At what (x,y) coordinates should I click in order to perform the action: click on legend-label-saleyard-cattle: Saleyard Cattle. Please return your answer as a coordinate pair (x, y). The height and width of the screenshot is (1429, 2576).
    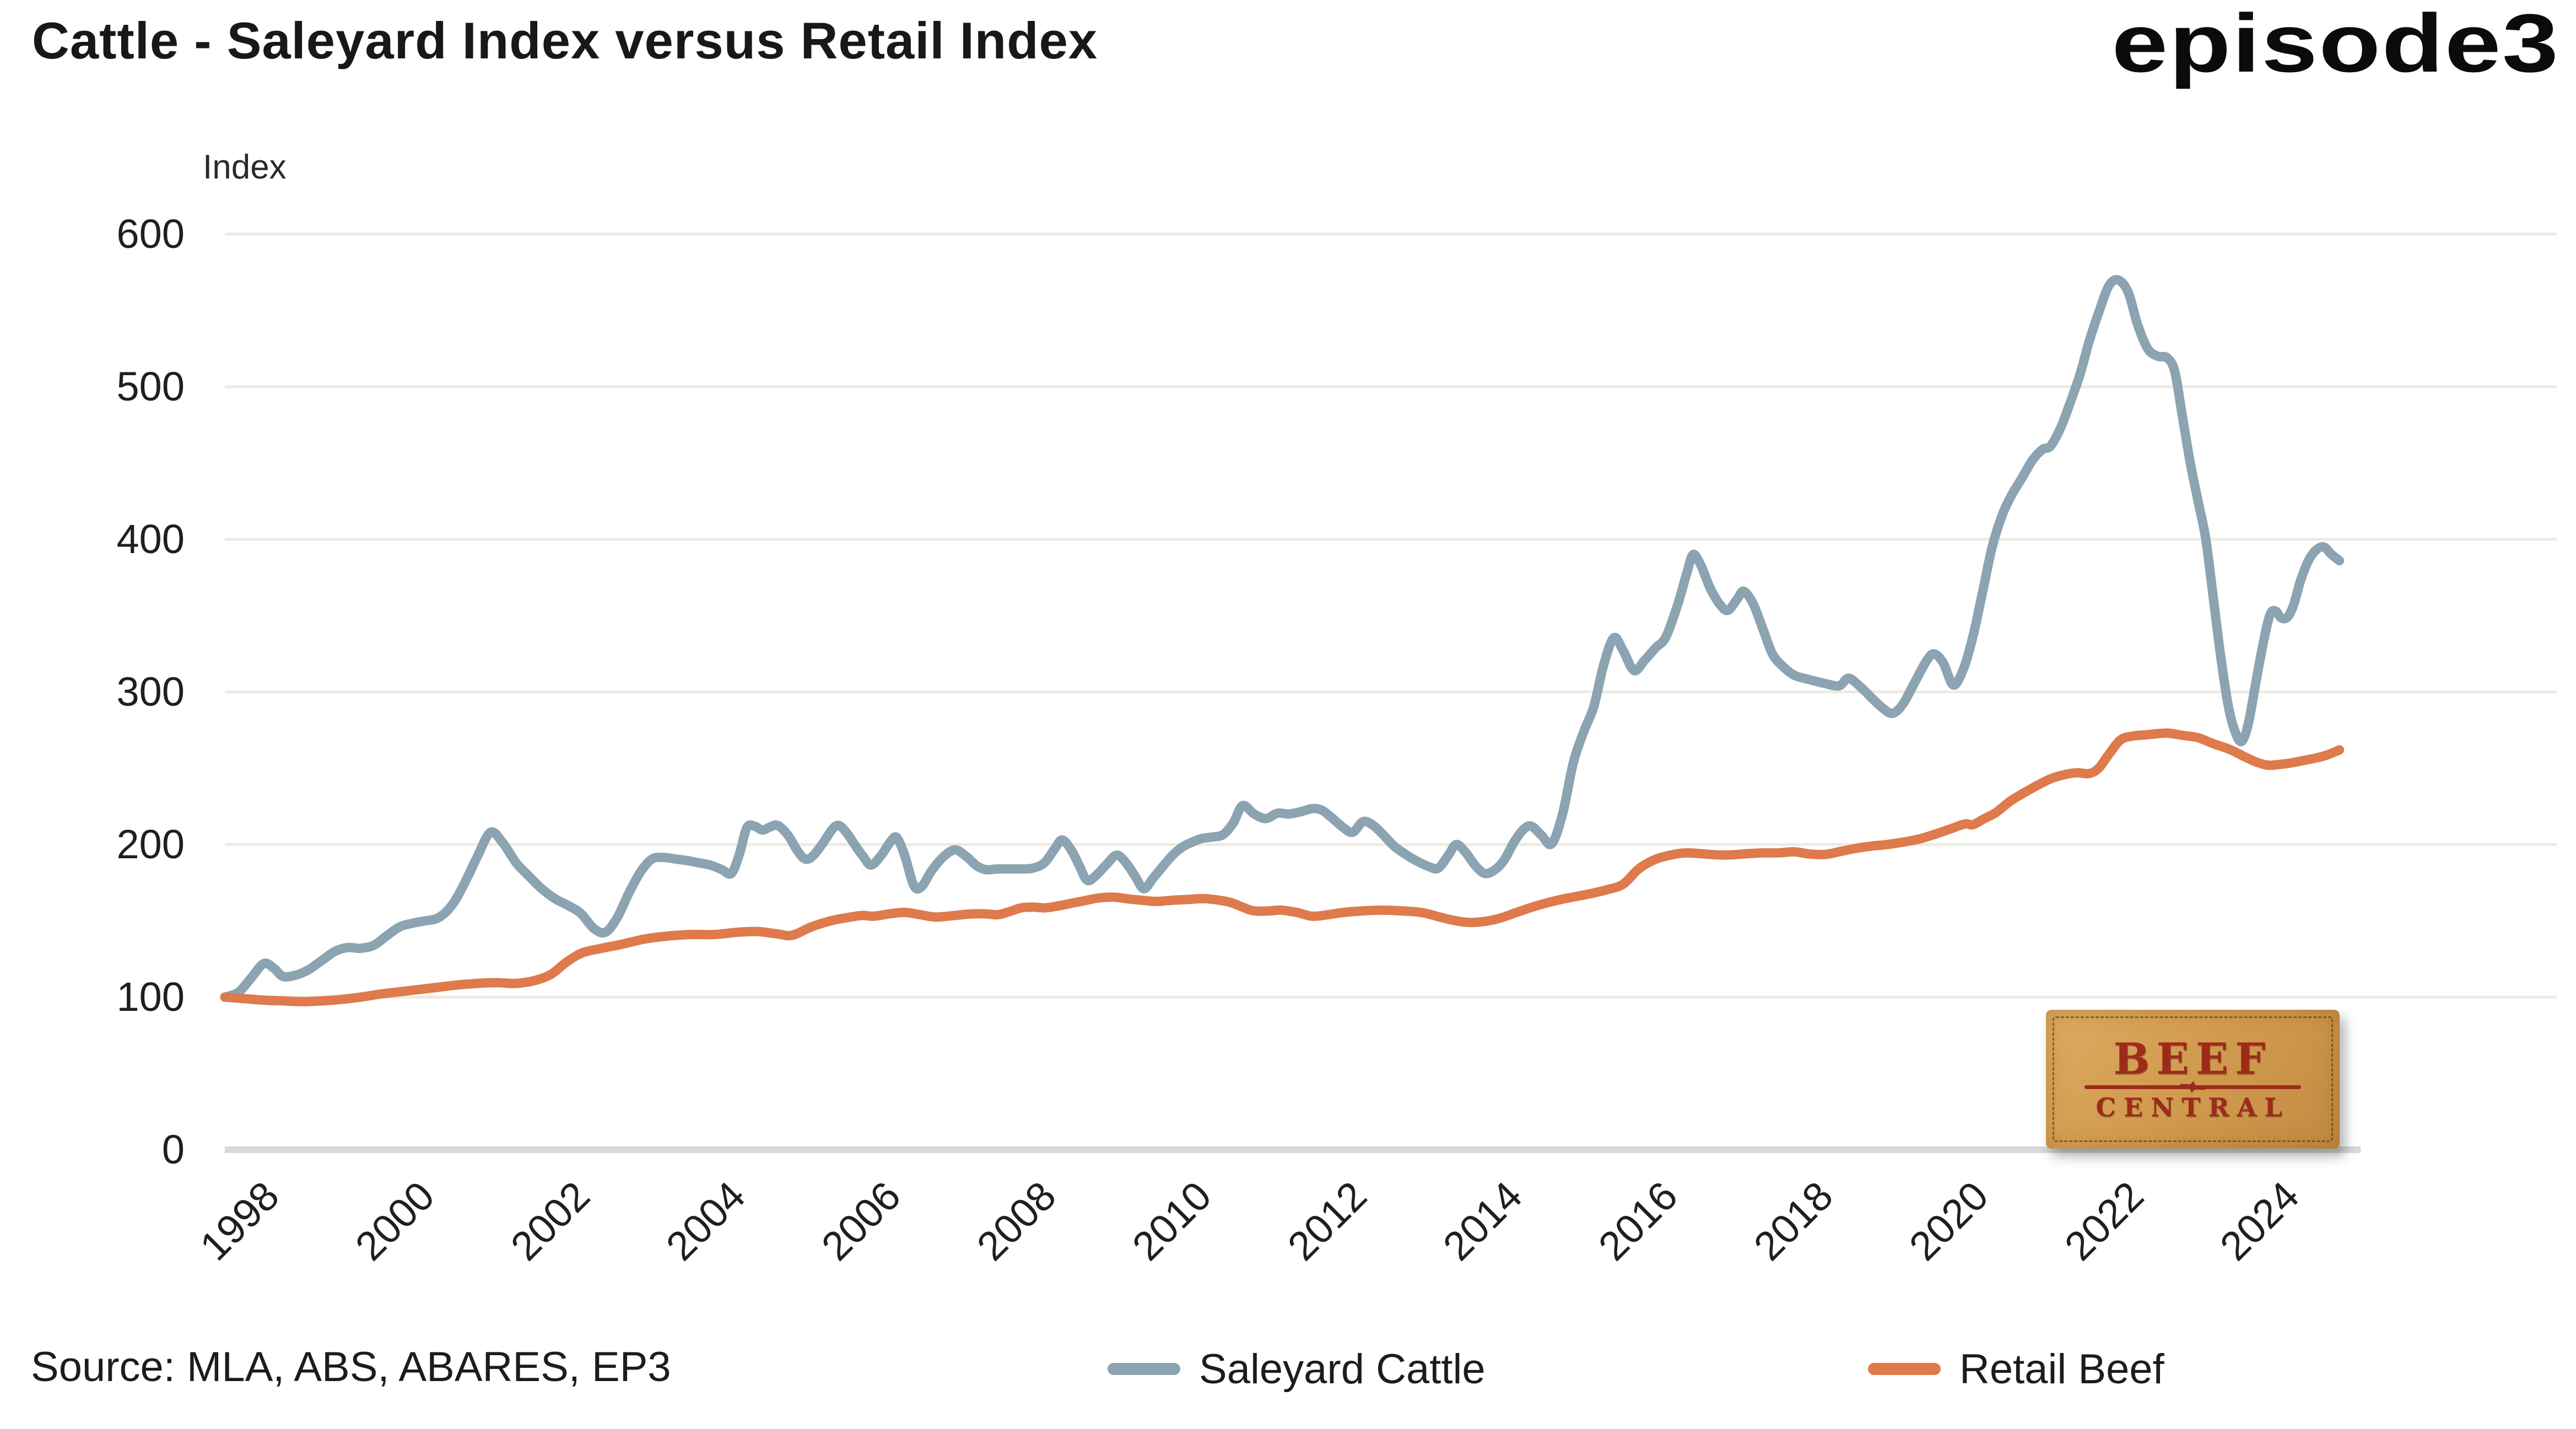
    Looking at the image, I should click on (1342, 1369).